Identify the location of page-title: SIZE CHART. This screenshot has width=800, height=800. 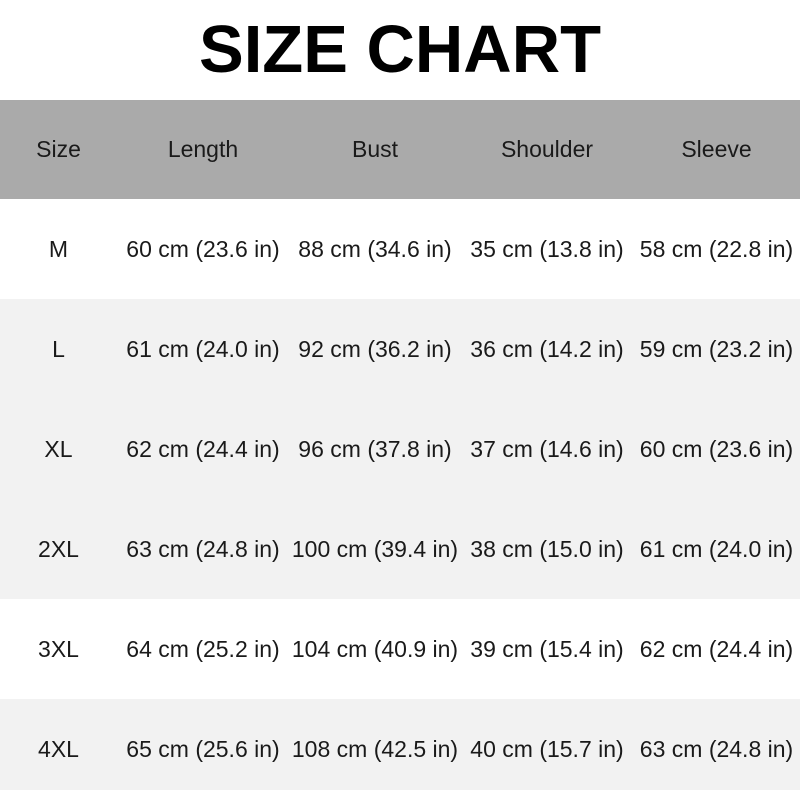
(400, 49).